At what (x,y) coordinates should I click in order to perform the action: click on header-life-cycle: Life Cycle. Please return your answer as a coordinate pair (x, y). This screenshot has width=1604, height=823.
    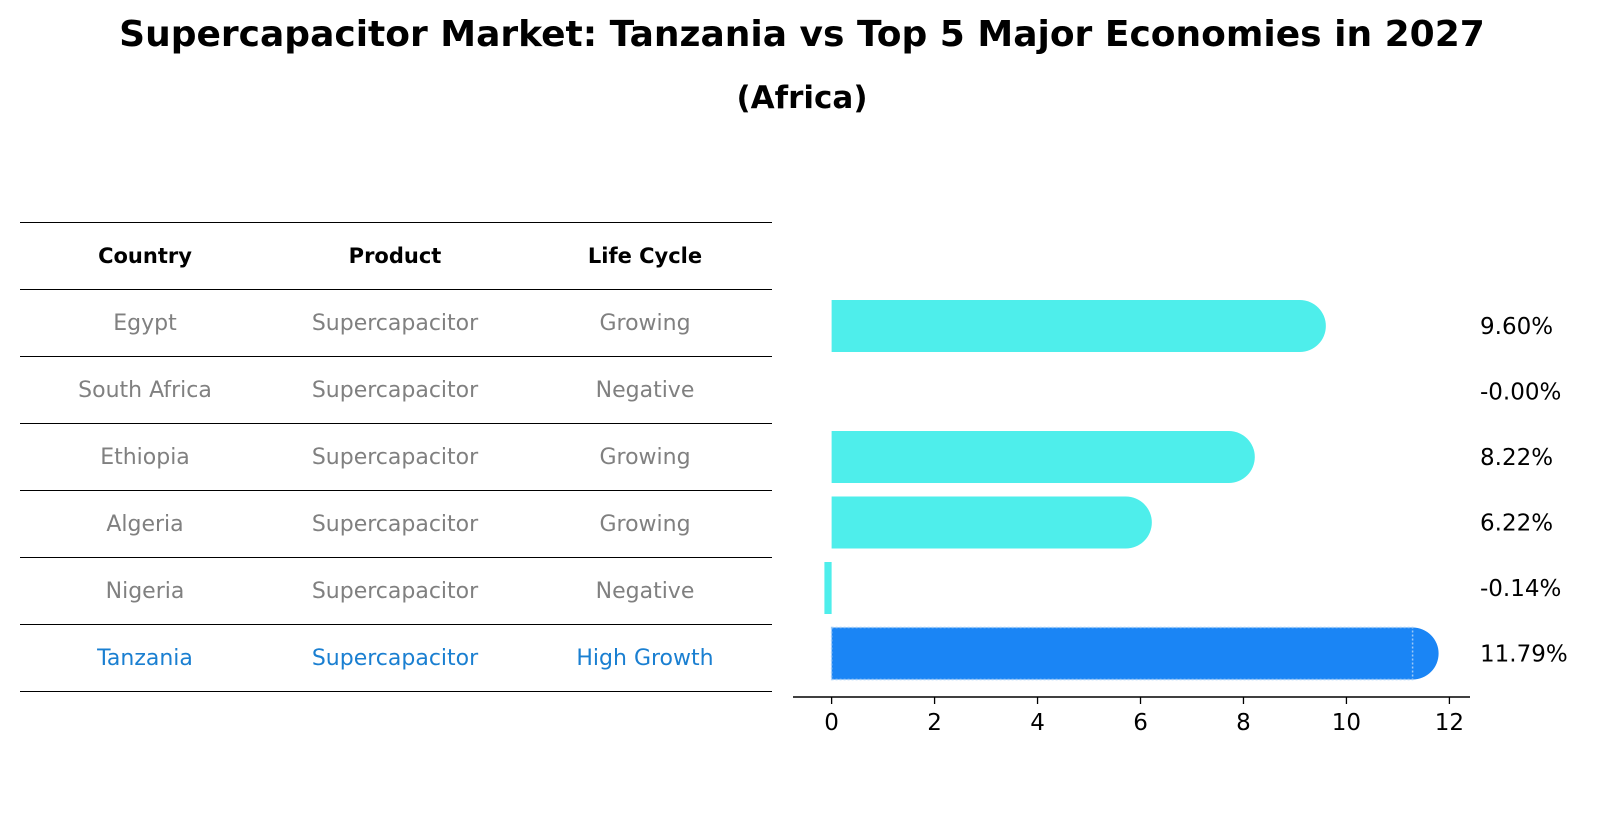
    Looking at the image, I should click on (645, 256).